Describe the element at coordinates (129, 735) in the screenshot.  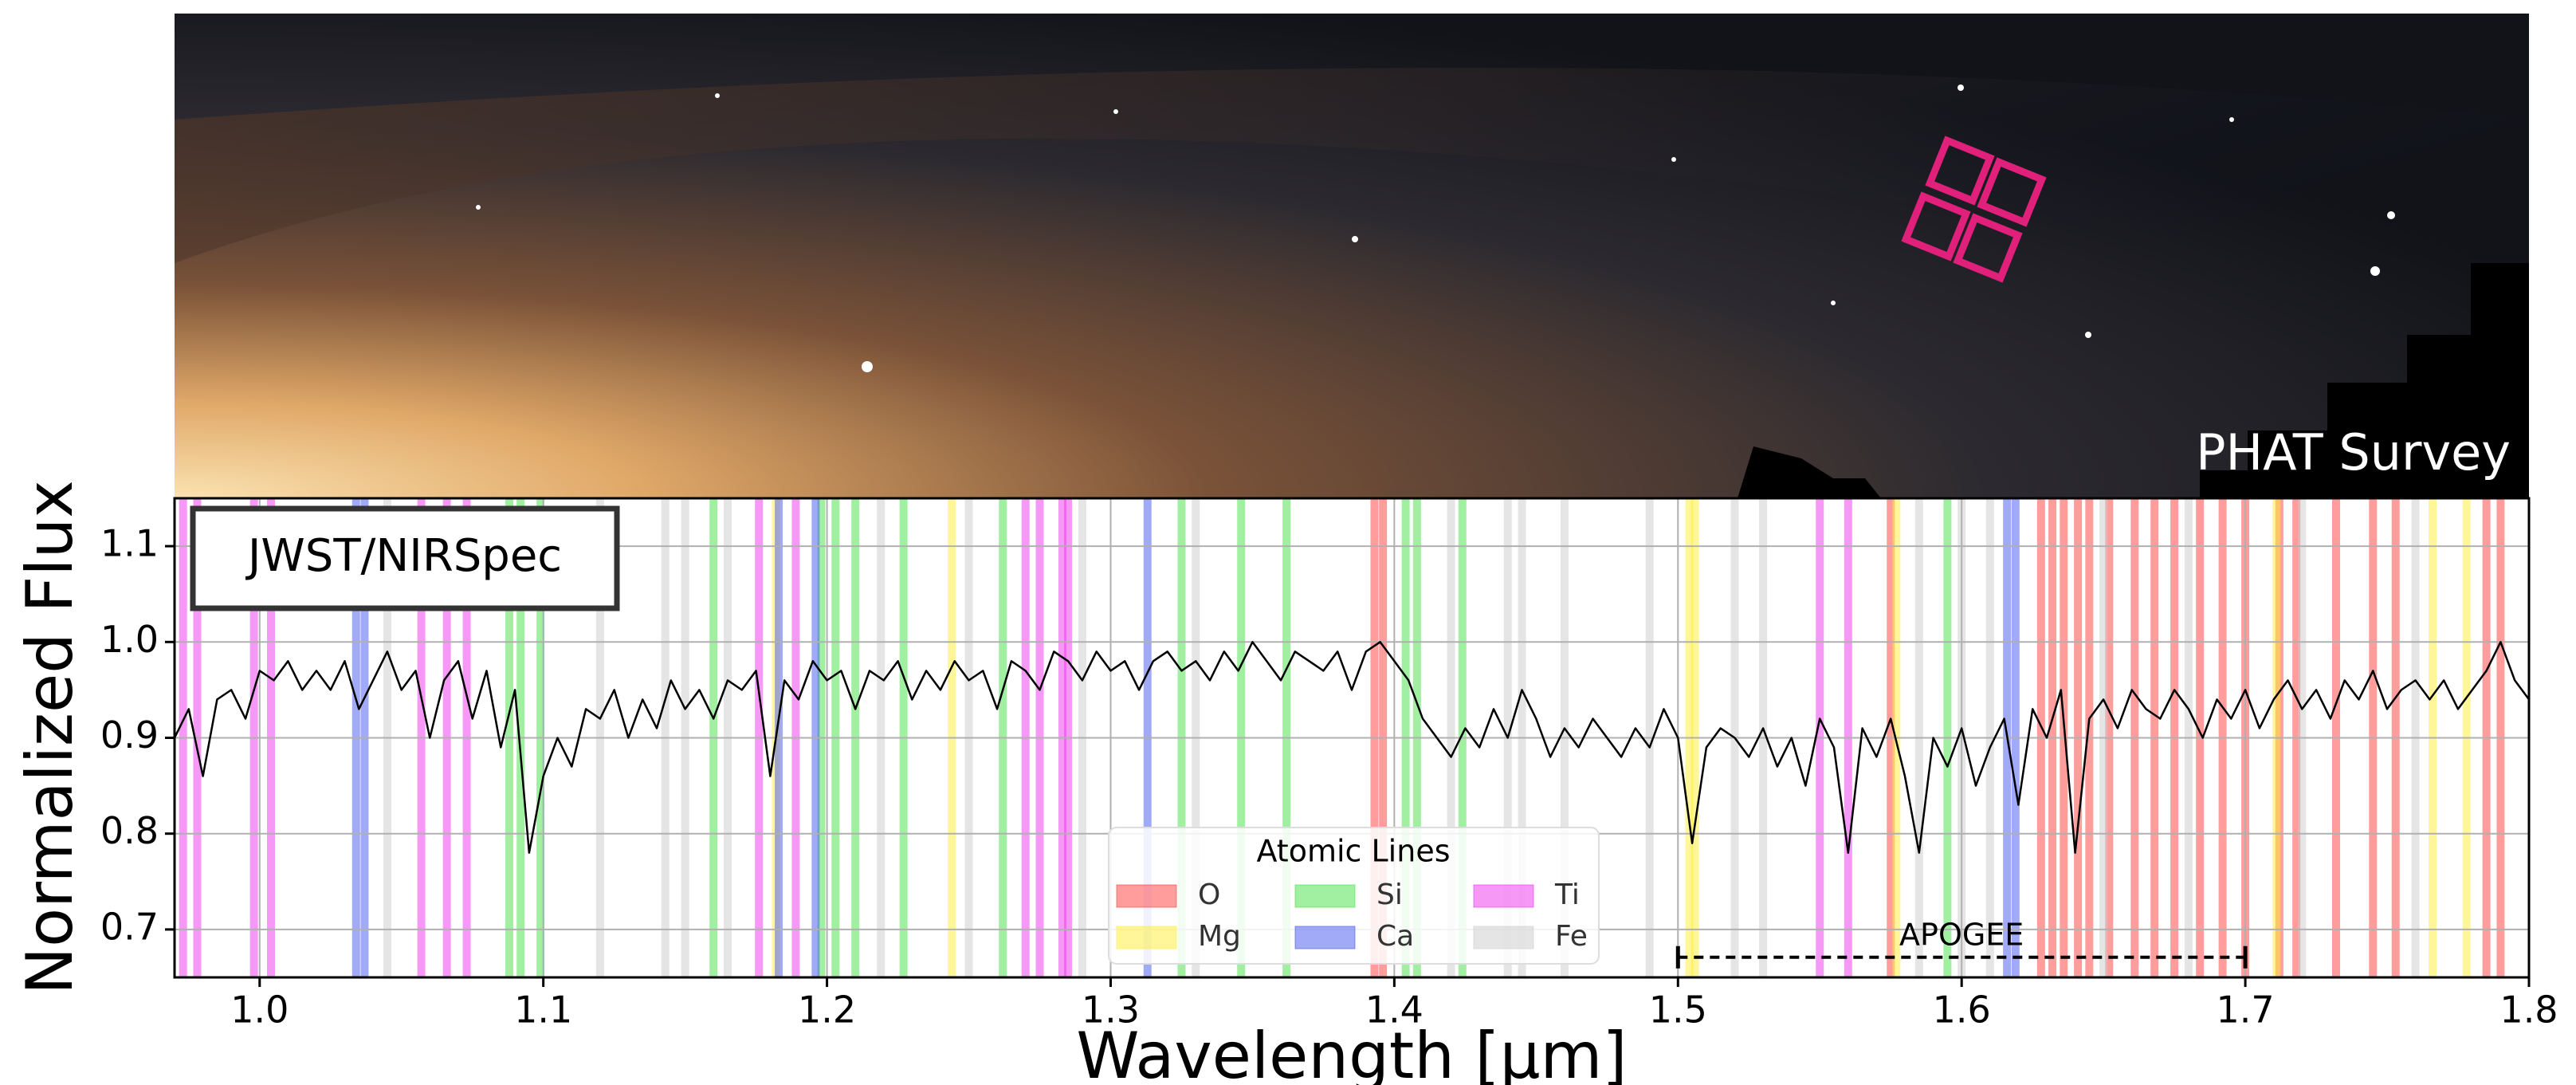
I see `y-tick-label: 0.9` at that location.